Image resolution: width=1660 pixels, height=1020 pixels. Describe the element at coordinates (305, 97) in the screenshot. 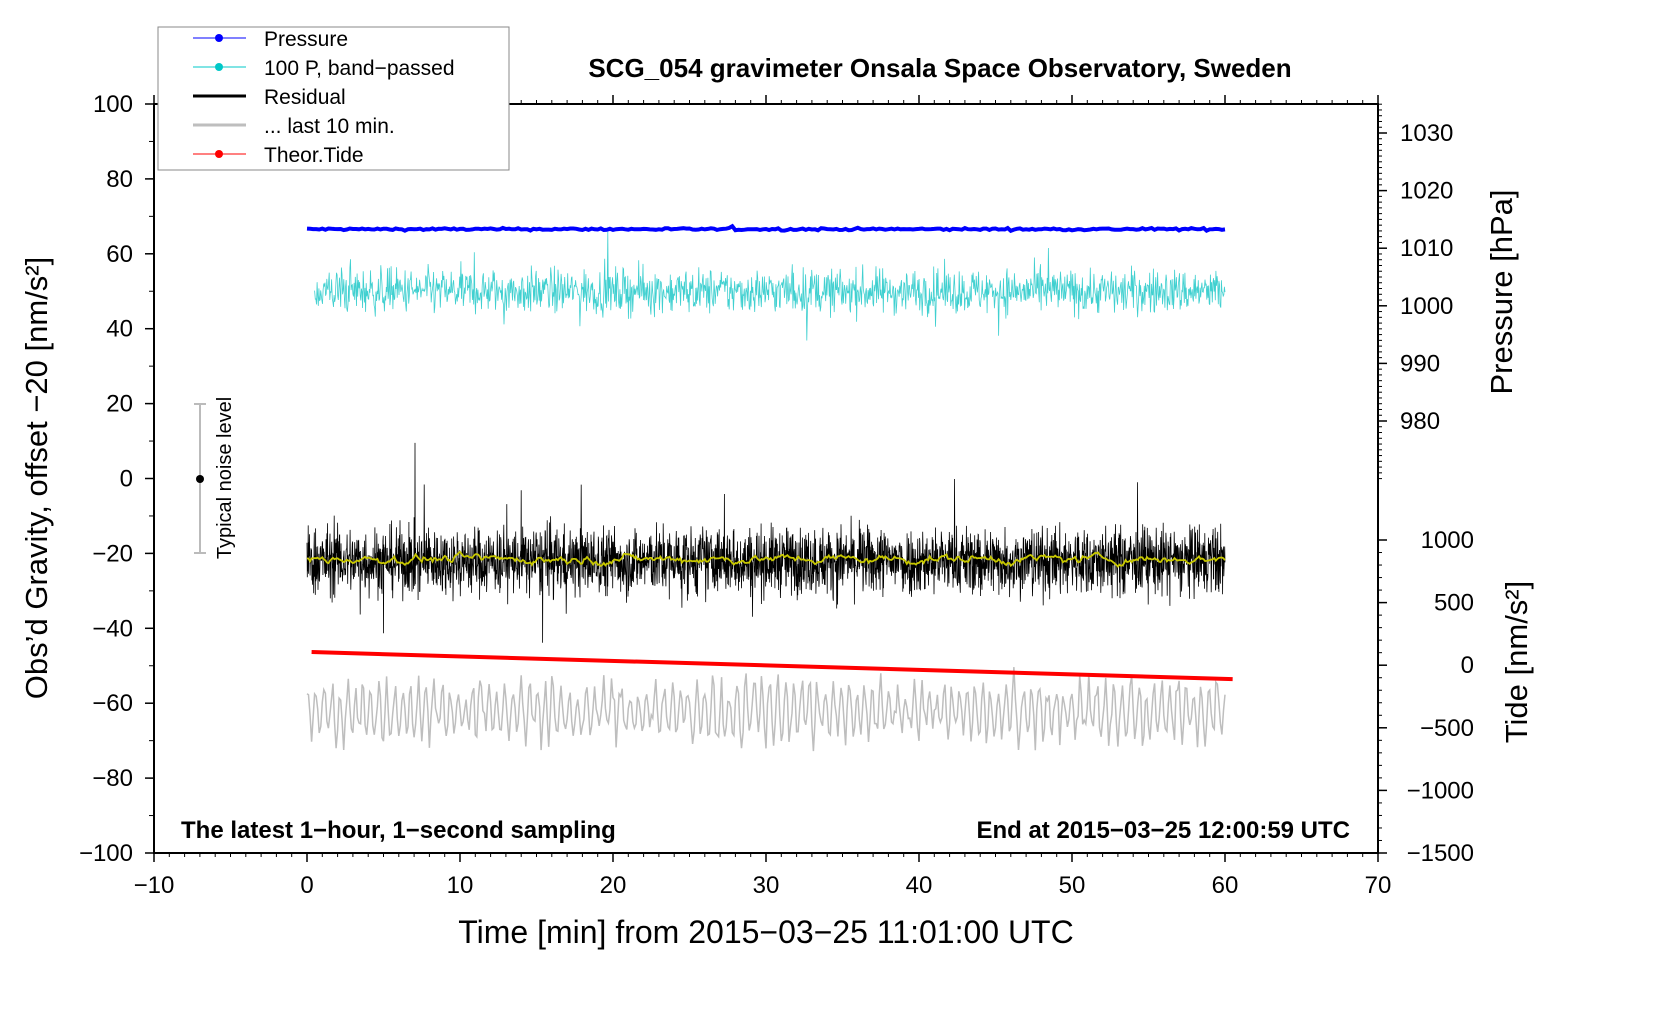

I see `legend-label: Residual` at that location.